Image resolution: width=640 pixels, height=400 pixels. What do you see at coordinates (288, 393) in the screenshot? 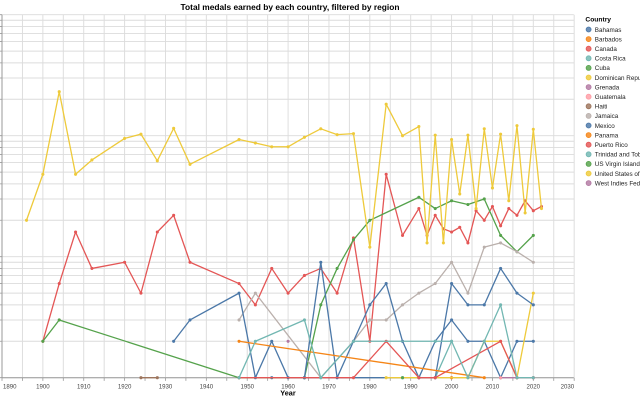
I see `svg-text: Year` at bounding box center [288, 393].